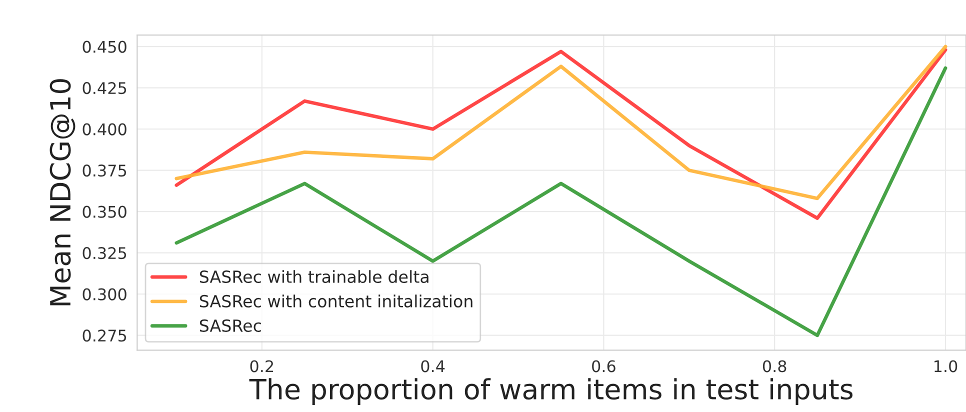  What do you see at coordinates (104, 253) in the screenshot?
I see `y-tick-label: 0.325` at bounding box center [104, 253].